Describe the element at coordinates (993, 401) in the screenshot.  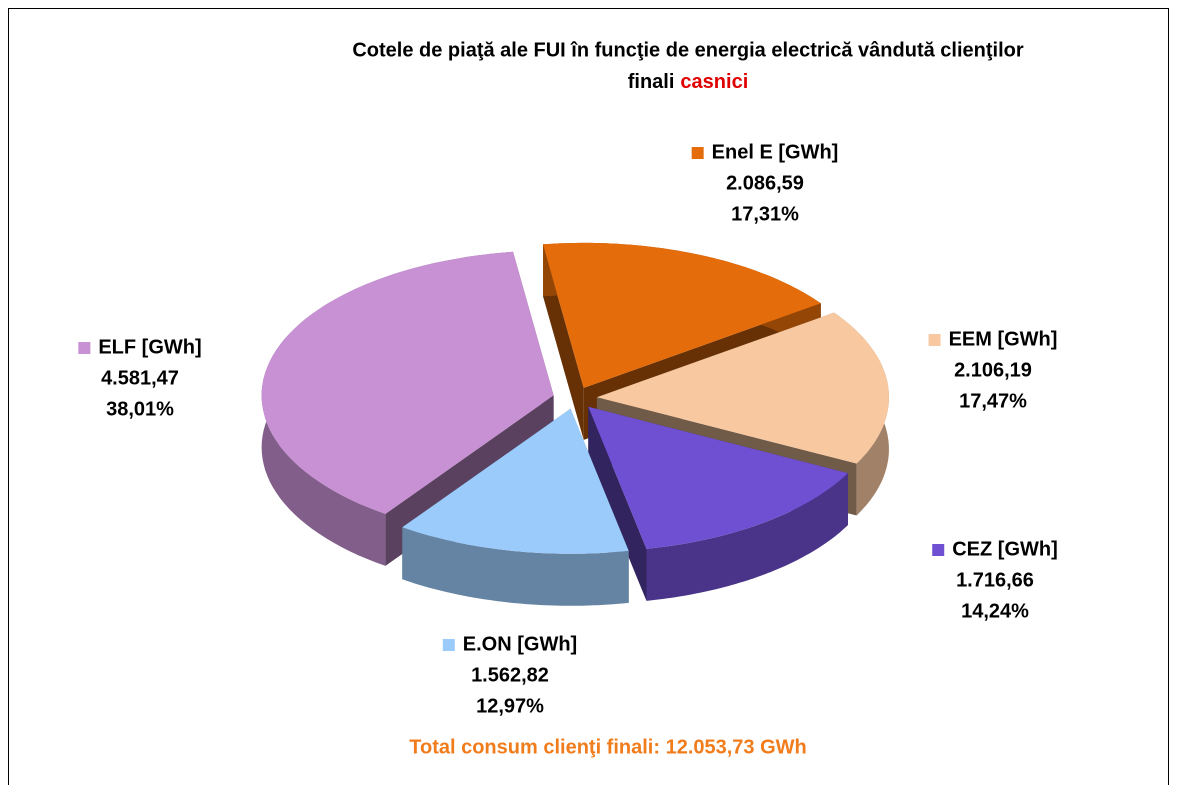
I see `share-label: 17,47%` at that location.